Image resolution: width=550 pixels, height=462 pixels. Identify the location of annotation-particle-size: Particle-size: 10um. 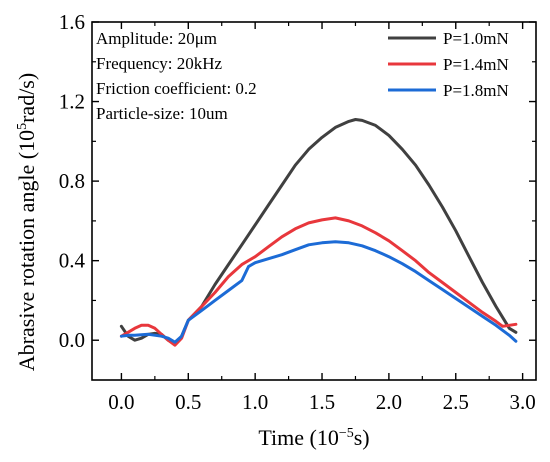
(162, 113).